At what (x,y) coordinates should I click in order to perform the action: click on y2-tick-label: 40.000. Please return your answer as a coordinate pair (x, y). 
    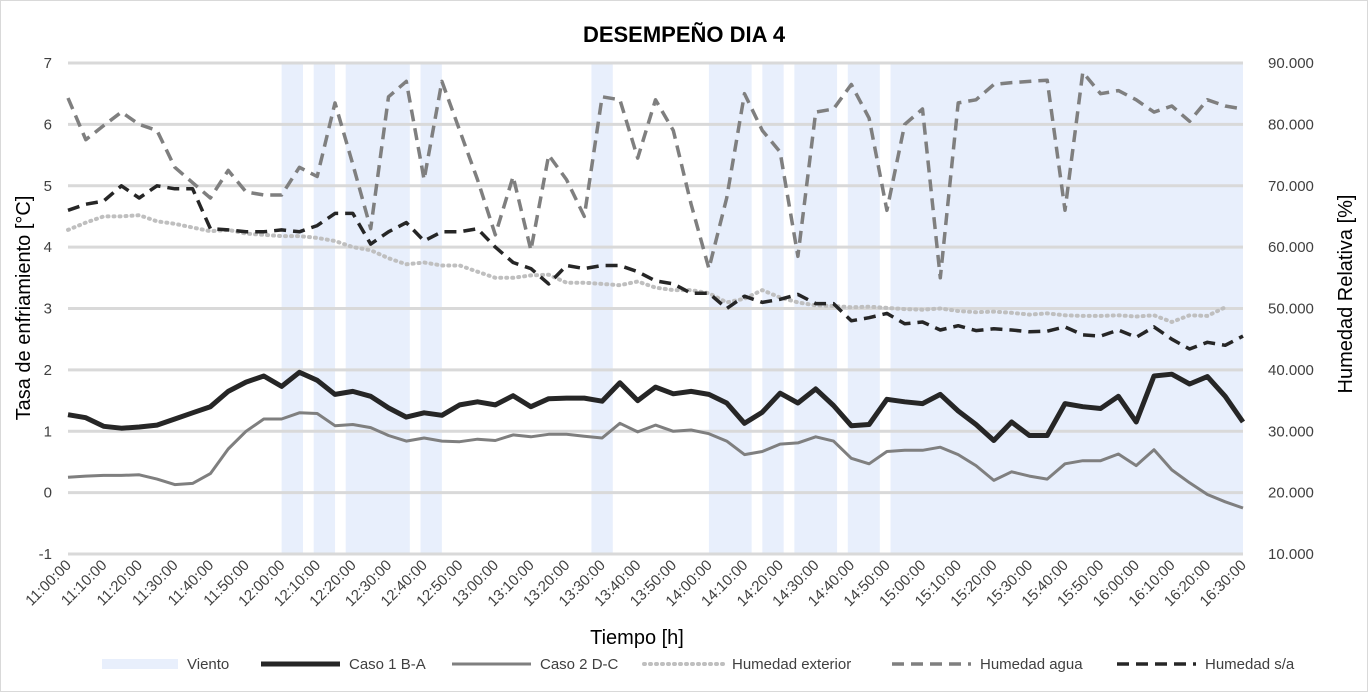
    Looking at the image, I should click on (1291, 370).